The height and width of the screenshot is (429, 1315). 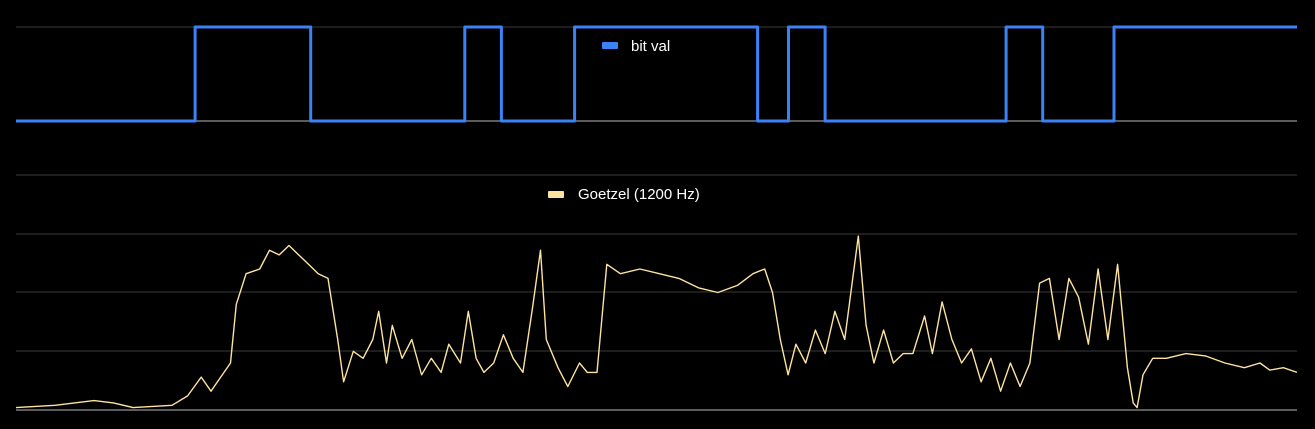 What do you see at coordinates (650, 46) in the screenshot?
I see `legend-label: bit val` at bounding box center [650, 46].